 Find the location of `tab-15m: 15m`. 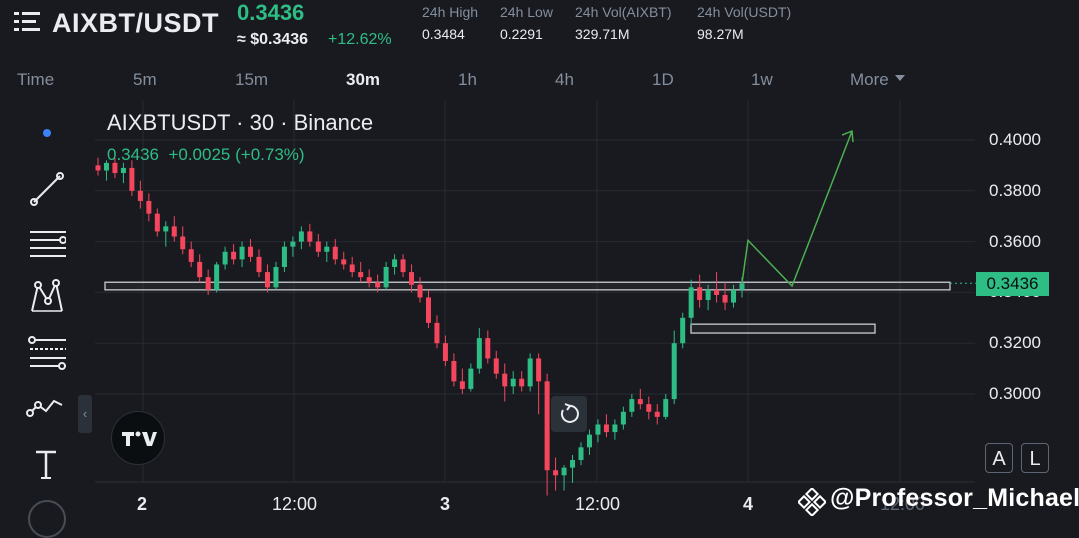

tab-15m: 15m is located at coordinates (252, 79).